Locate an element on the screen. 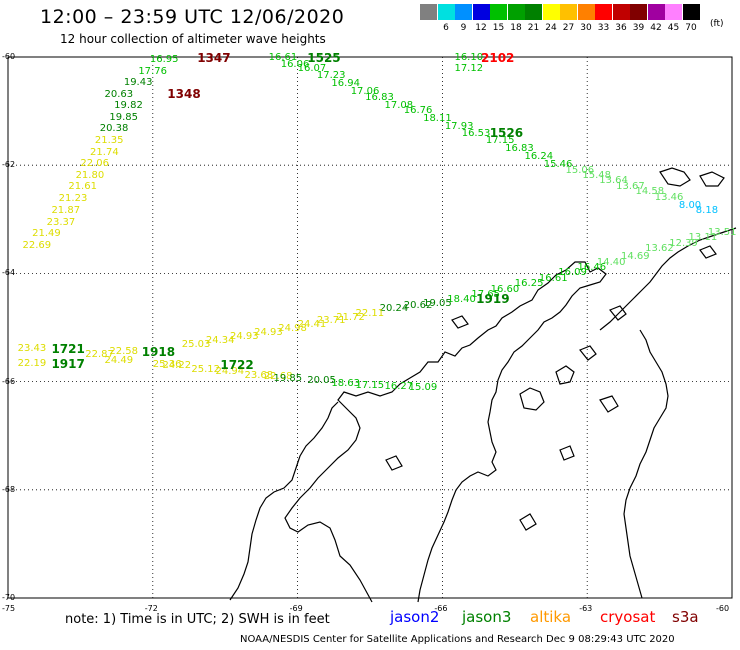 The height and width of the screenshot is (650, 740). wave-height-value: 21.80 is located at coordinates (90, 176).